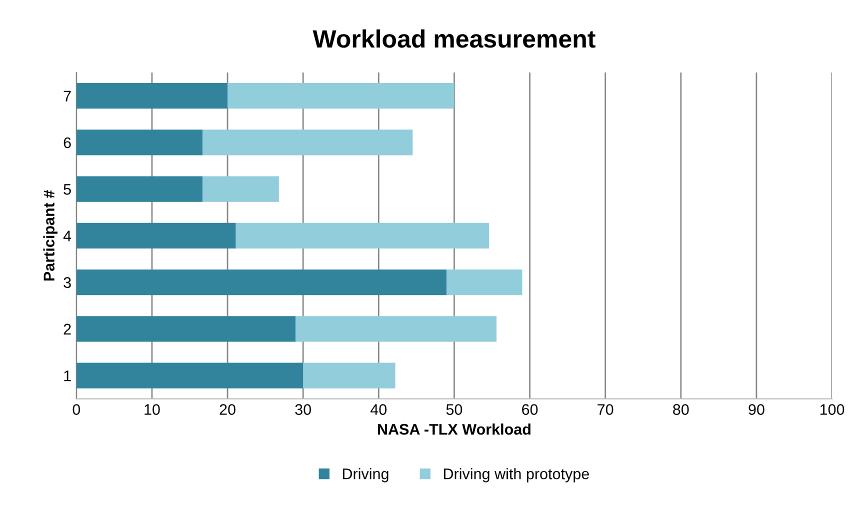 The width and height of the screenshot is (849, 518). What do you see at coordinates (516, 475) in the screenshot?
I see `legend-label: Driving with prototype` at bounding box center [516, 475].